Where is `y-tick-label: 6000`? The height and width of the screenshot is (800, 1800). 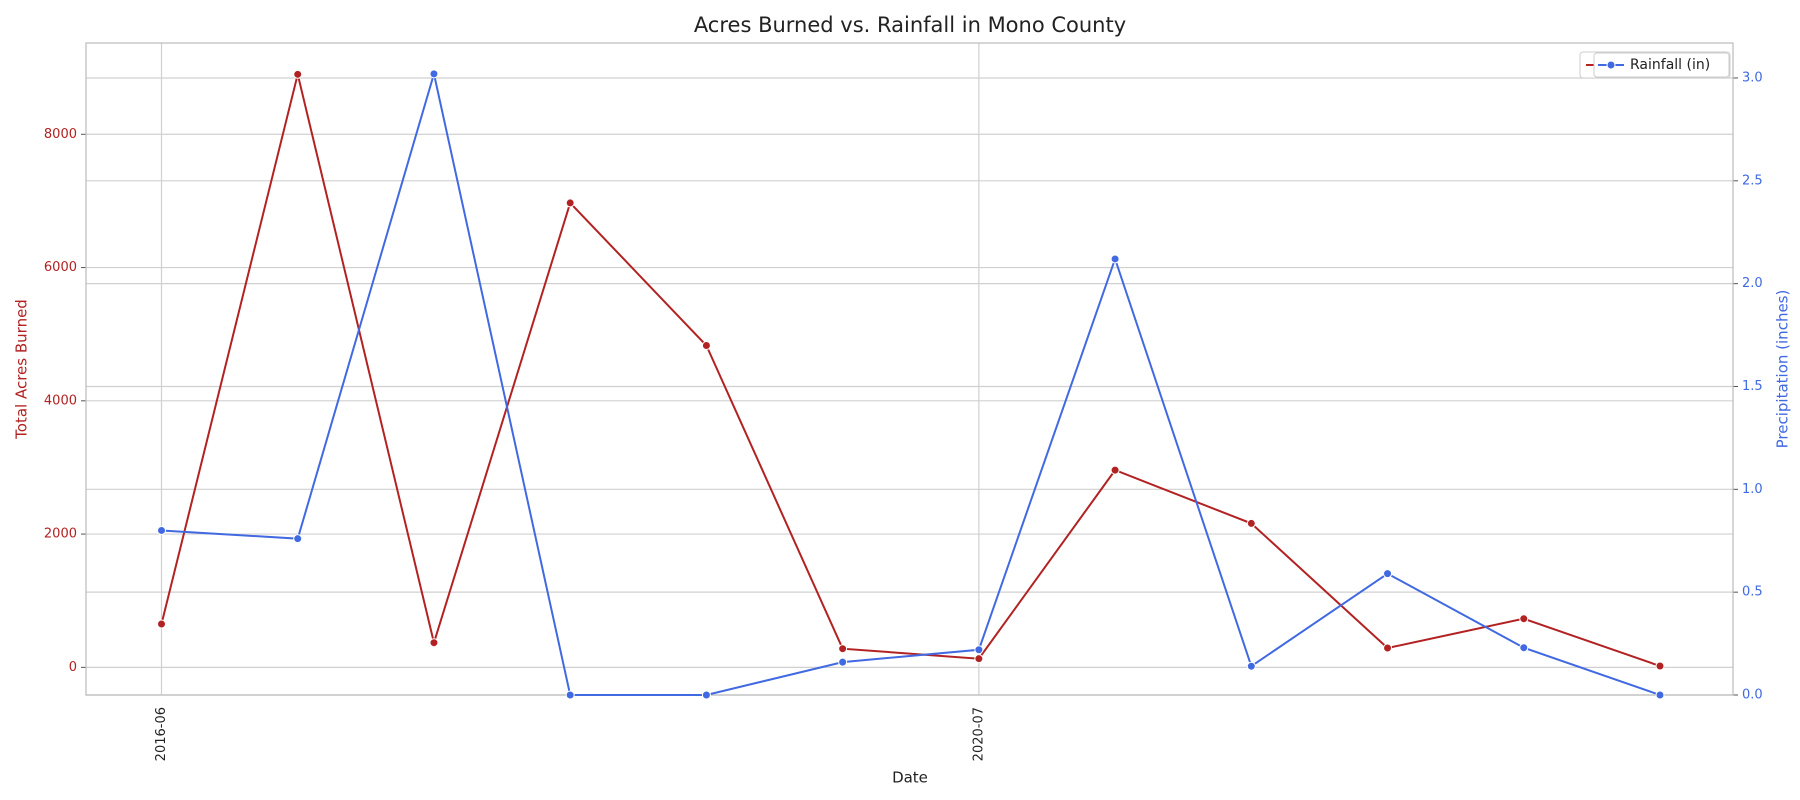 y-tick-label: 6000 is located at coordinates (60, 267).